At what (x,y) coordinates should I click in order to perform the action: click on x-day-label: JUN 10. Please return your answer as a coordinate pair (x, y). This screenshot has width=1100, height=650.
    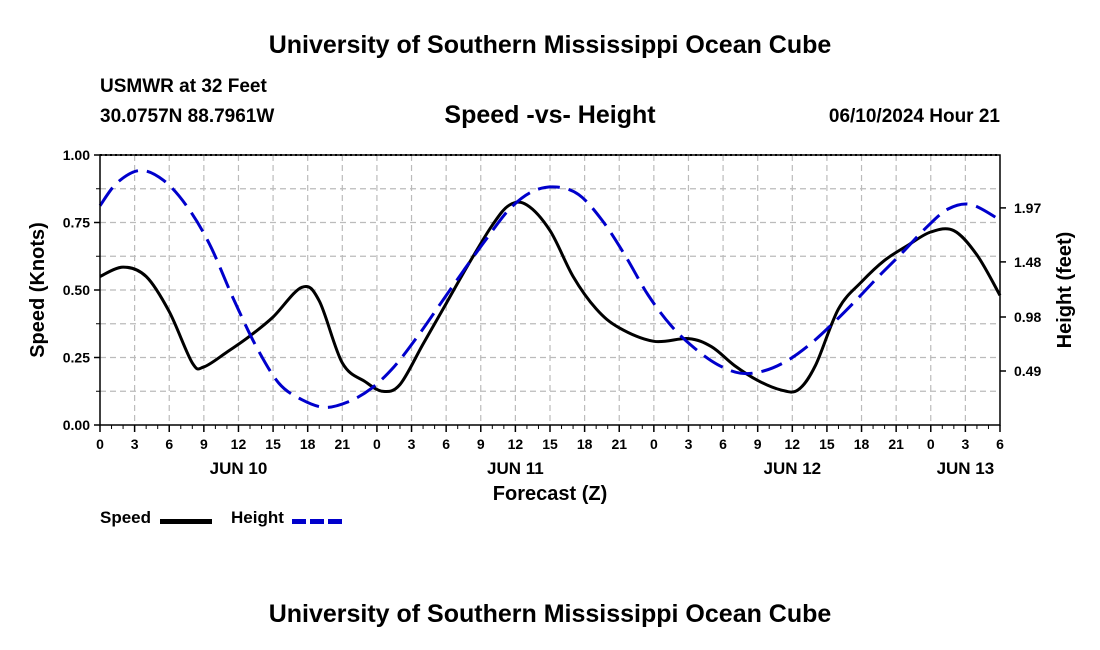
    Looking at the image, I should click on (239, 468).